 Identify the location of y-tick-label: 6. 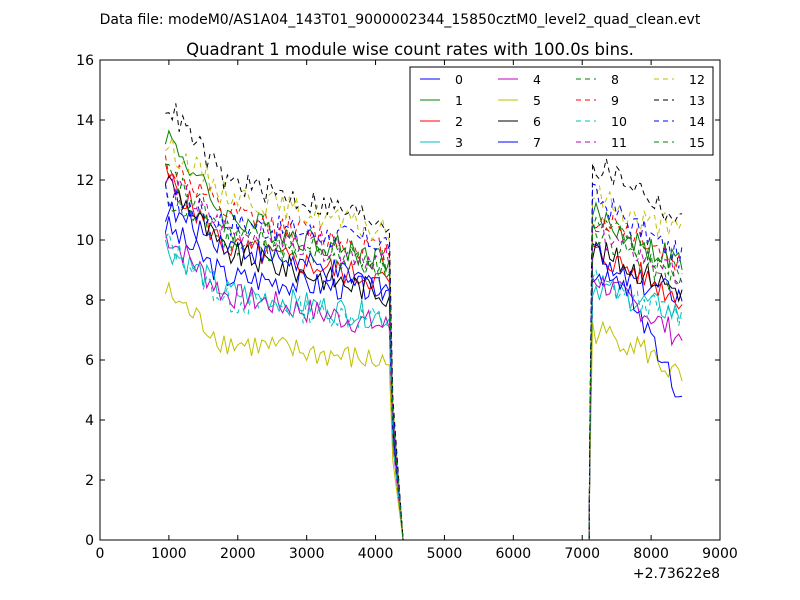
(89, 361).